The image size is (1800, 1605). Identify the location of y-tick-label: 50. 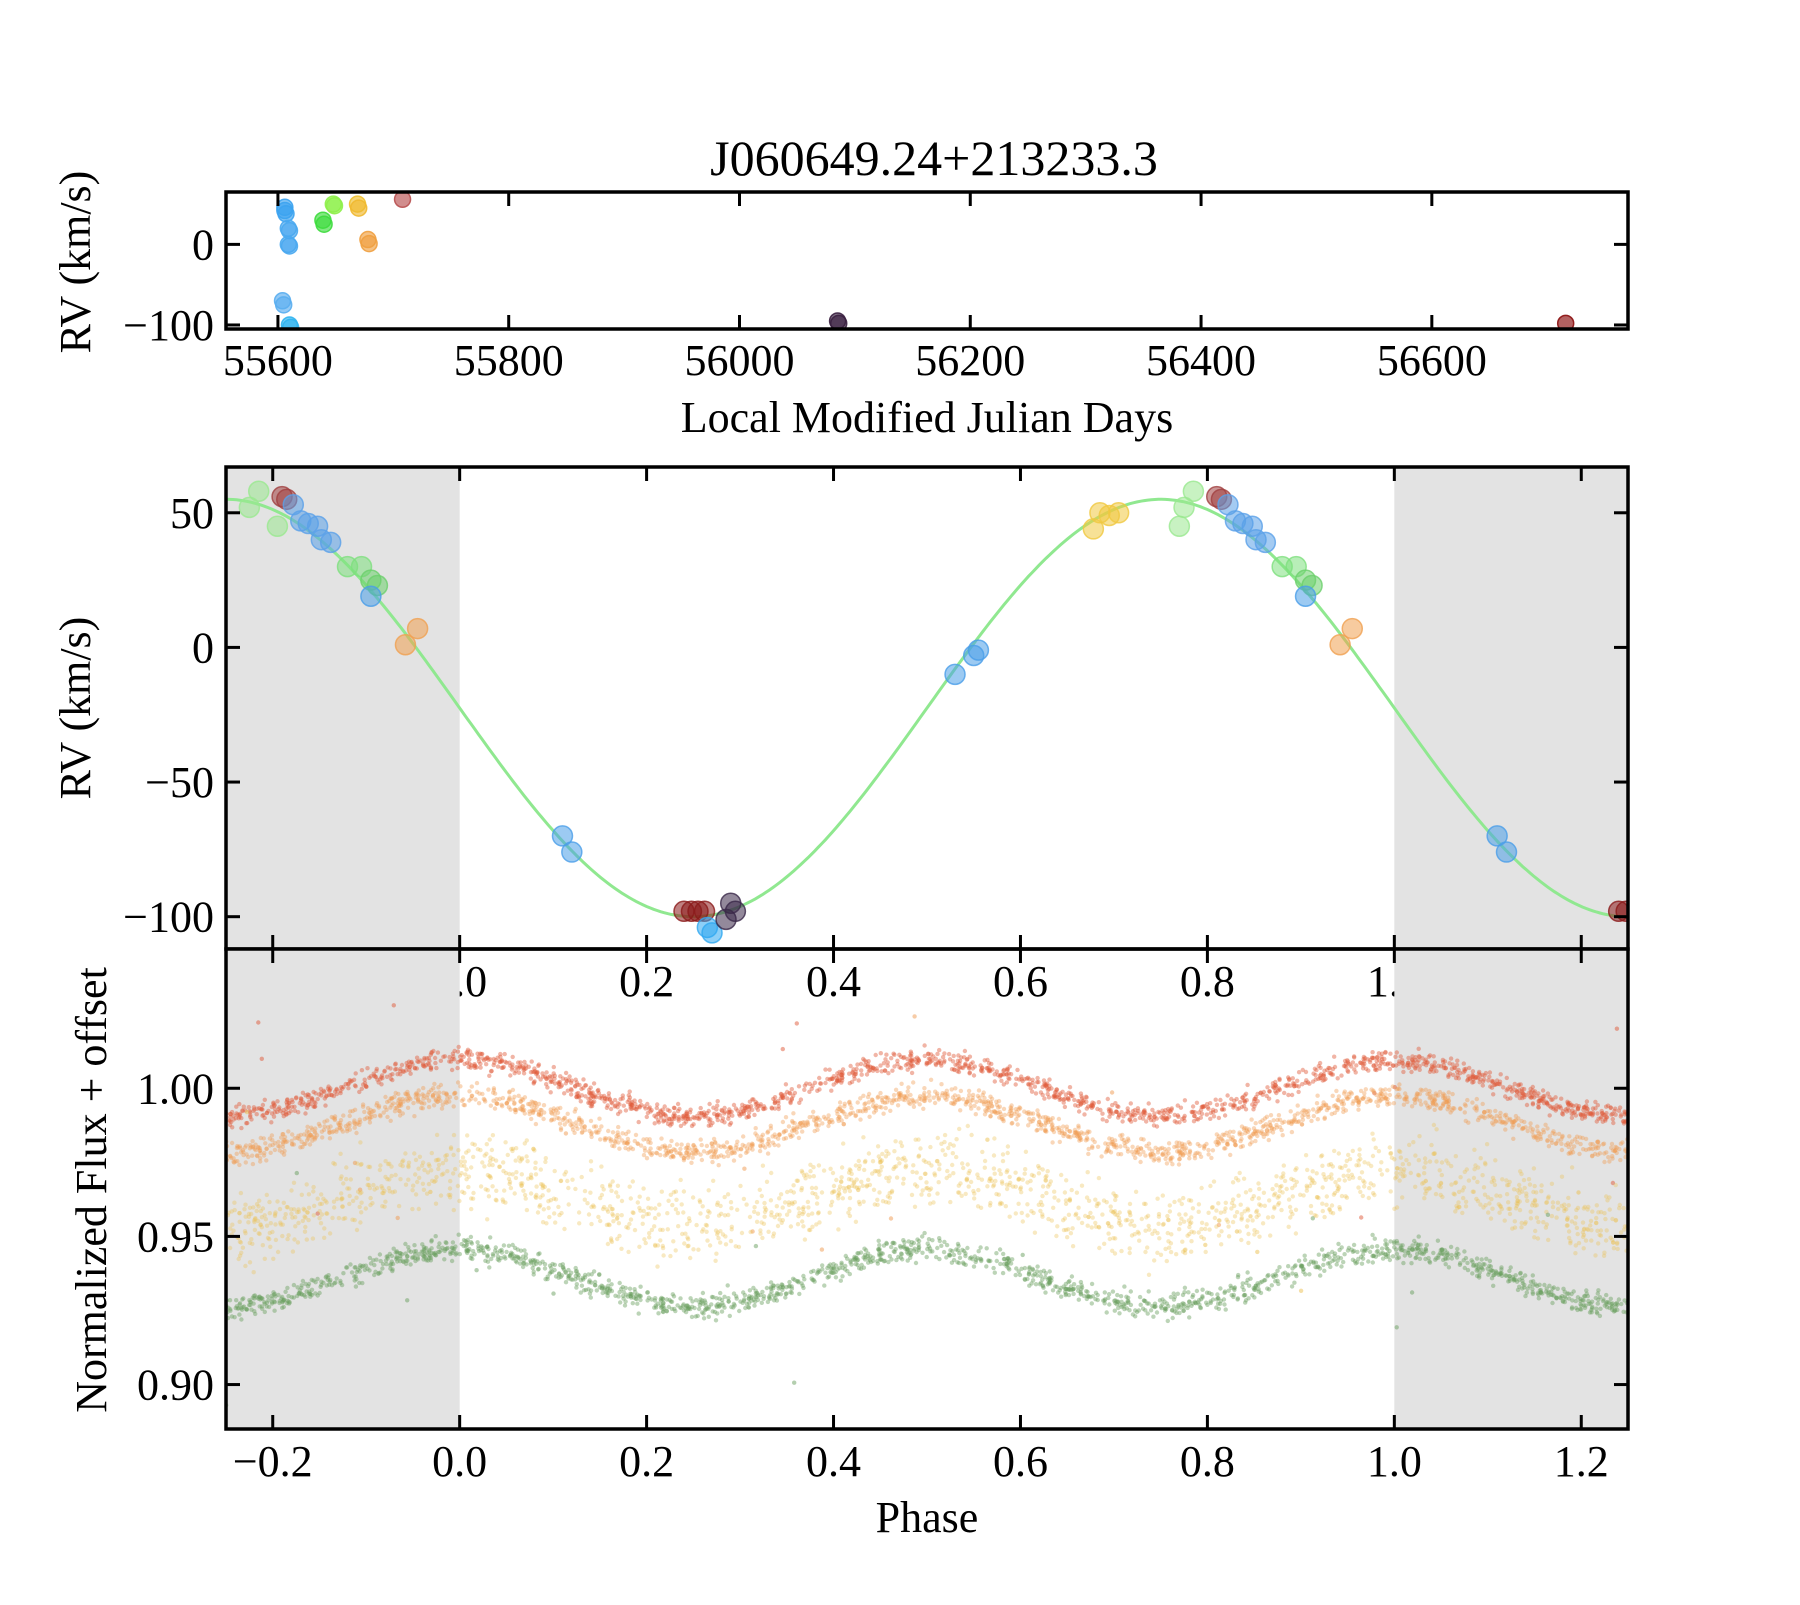
(192, 513).